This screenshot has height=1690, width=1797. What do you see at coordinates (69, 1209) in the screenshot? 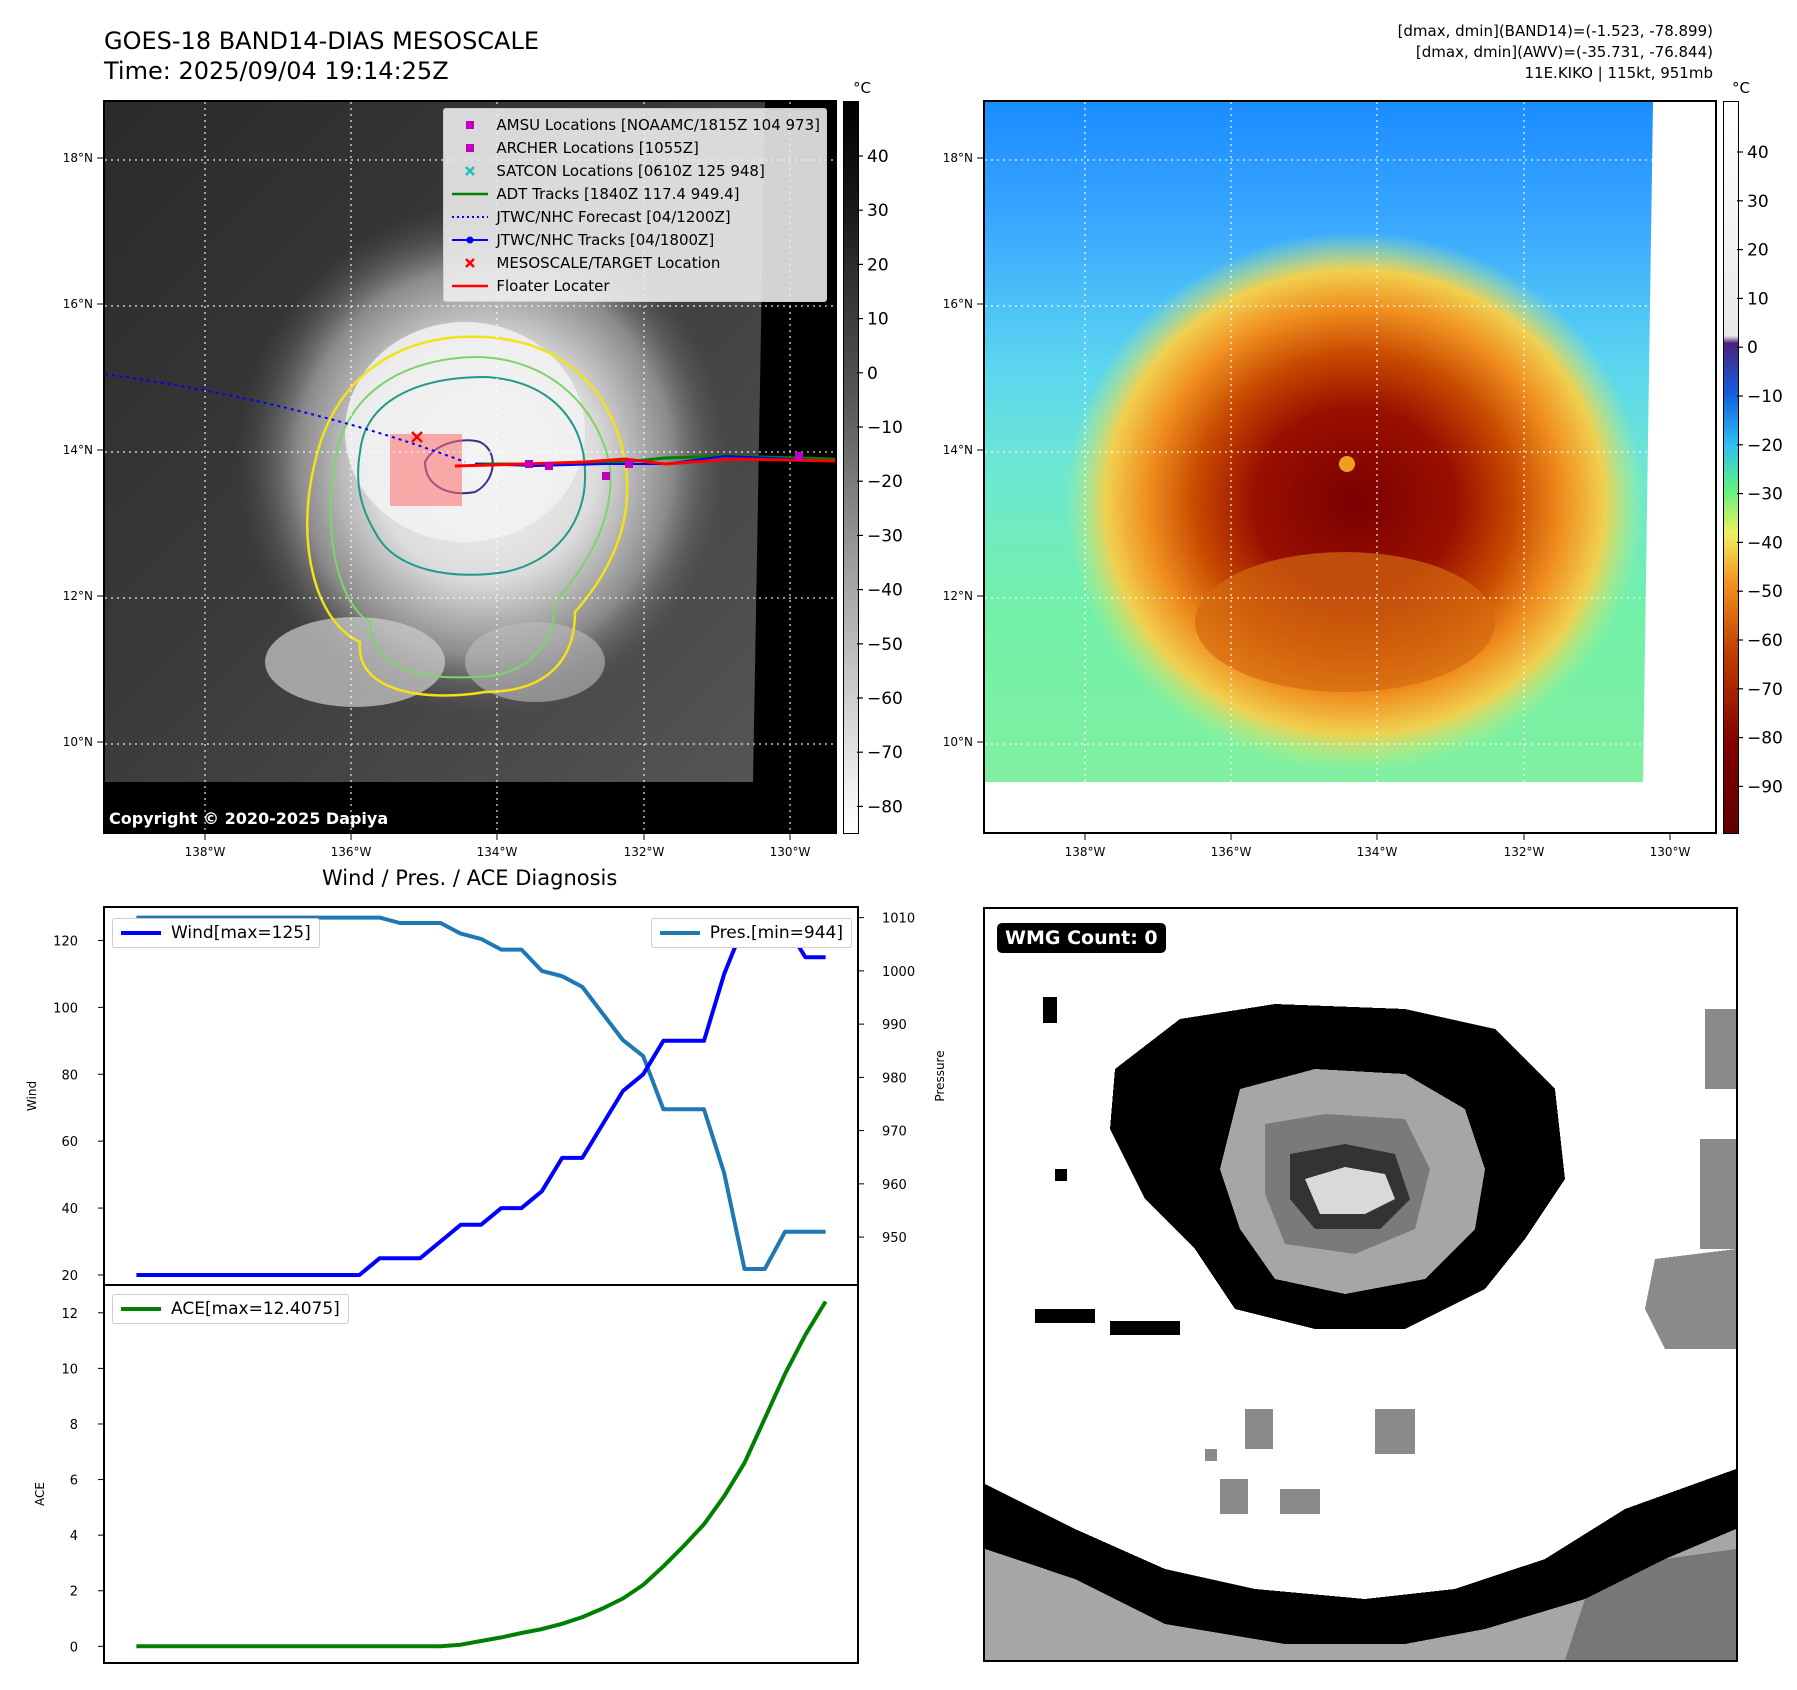
I see `wind-tick-label: 40` at bounding box center [69, 1209].